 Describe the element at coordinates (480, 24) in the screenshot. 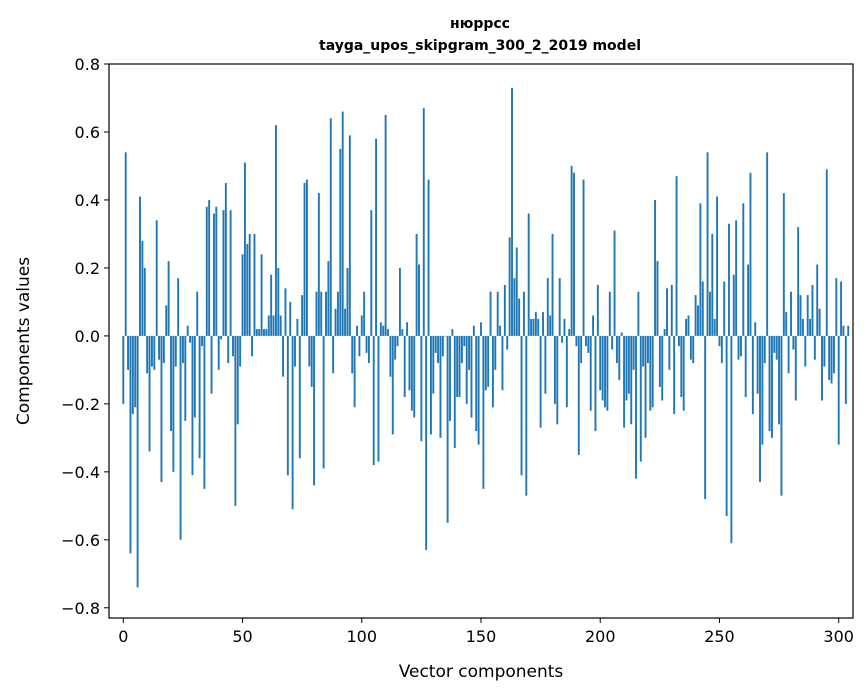

I see `chart-title-line1: нюррсс` at that location.